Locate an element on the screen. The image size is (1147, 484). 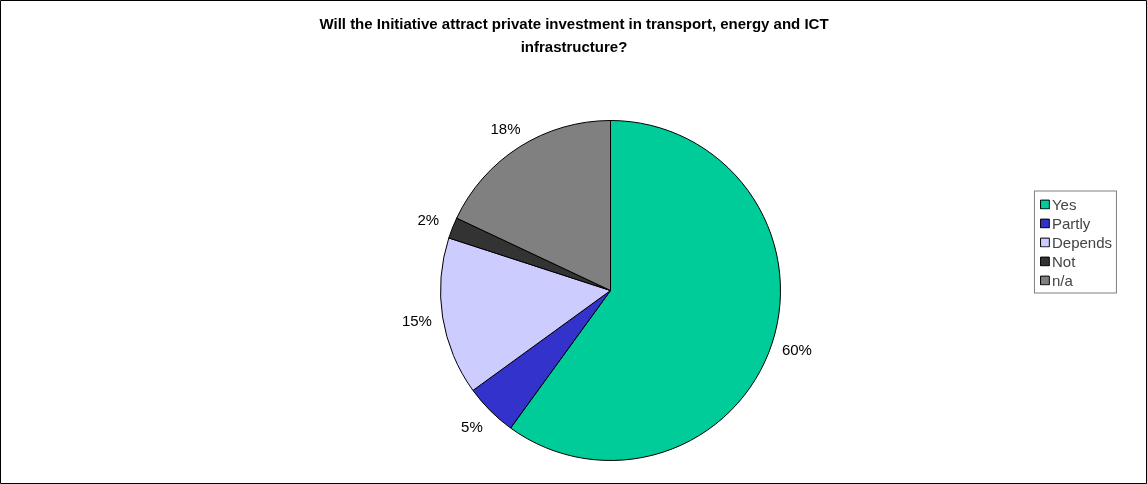
data-label: 60% is located at coordinates (796, 350).